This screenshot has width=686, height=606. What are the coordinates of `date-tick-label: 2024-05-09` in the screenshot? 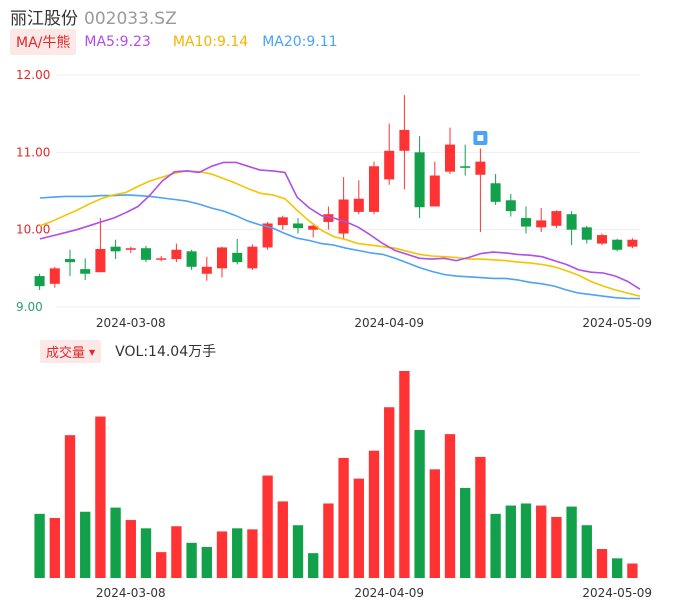 It's located at (617, 323).